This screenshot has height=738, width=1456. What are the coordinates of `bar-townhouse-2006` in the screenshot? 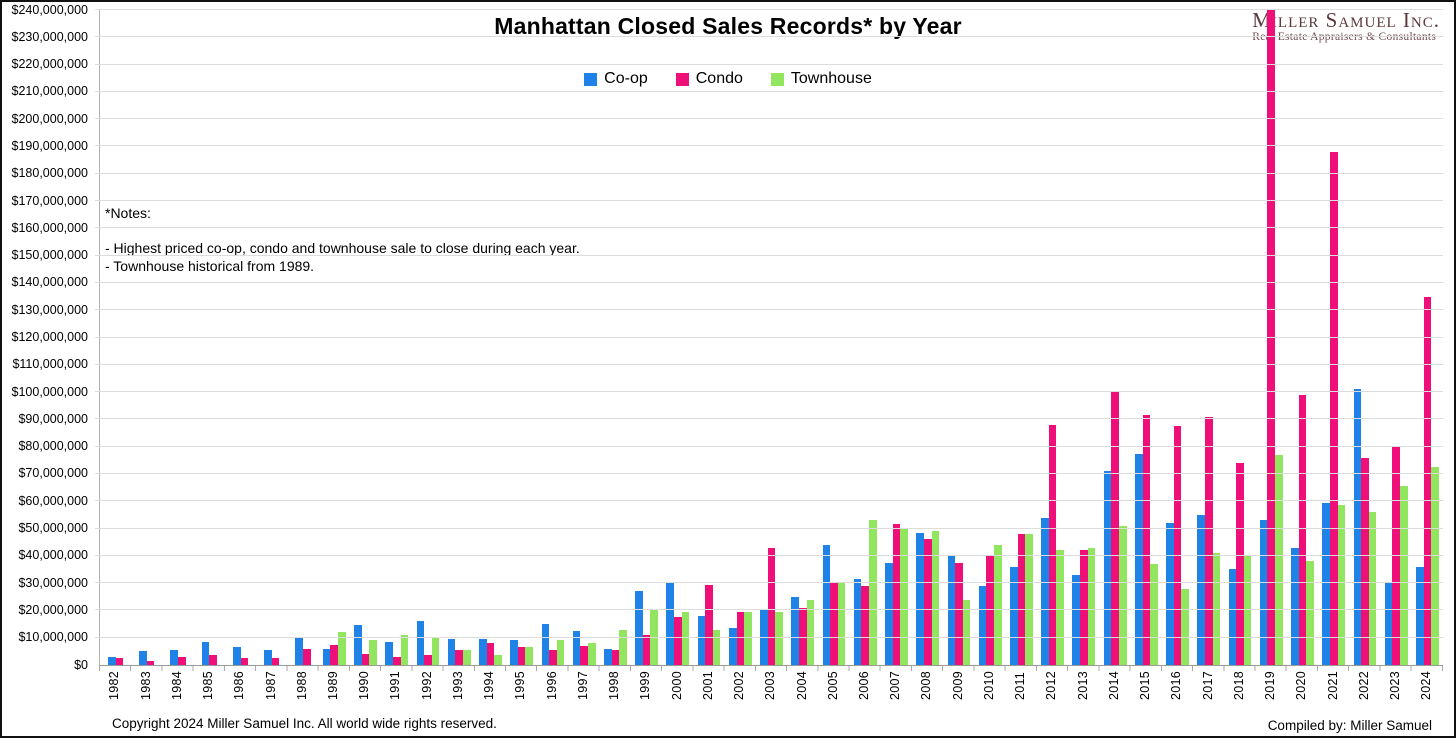 It's located at (873, 592).